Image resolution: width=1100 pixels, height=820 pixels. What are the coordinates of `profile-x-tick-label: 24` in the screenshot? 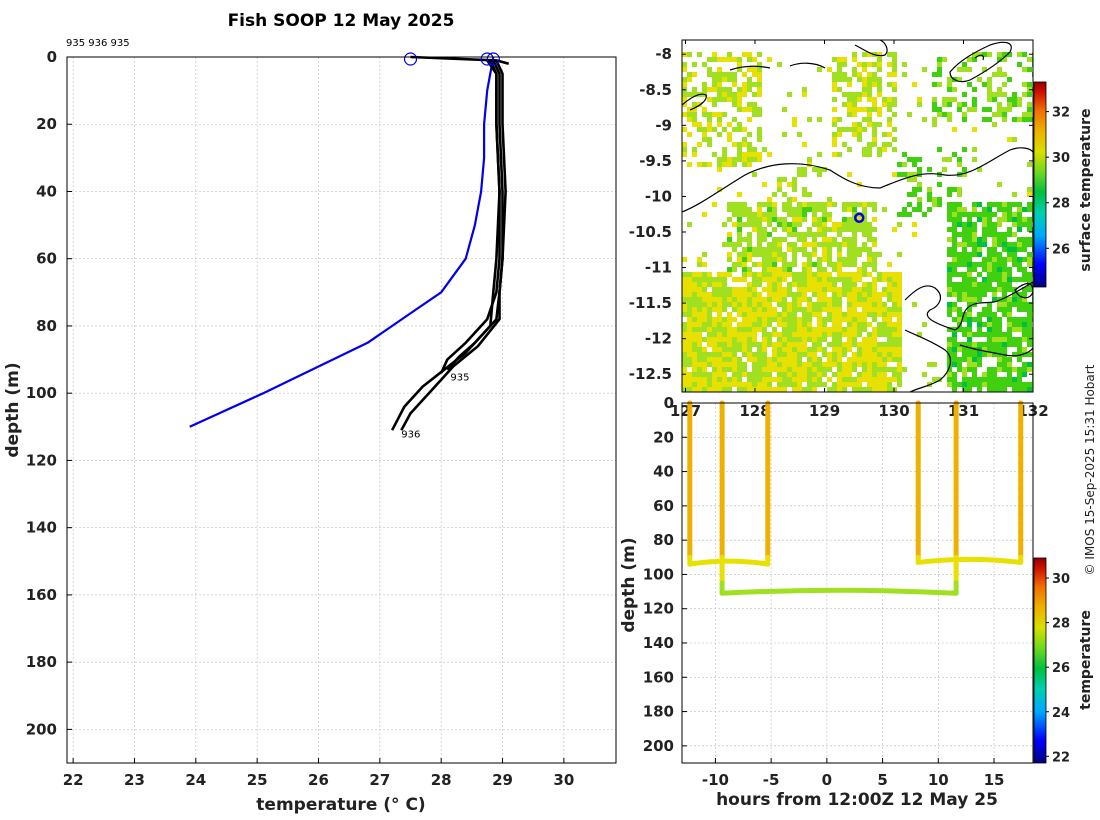 It's located at (195, 780).